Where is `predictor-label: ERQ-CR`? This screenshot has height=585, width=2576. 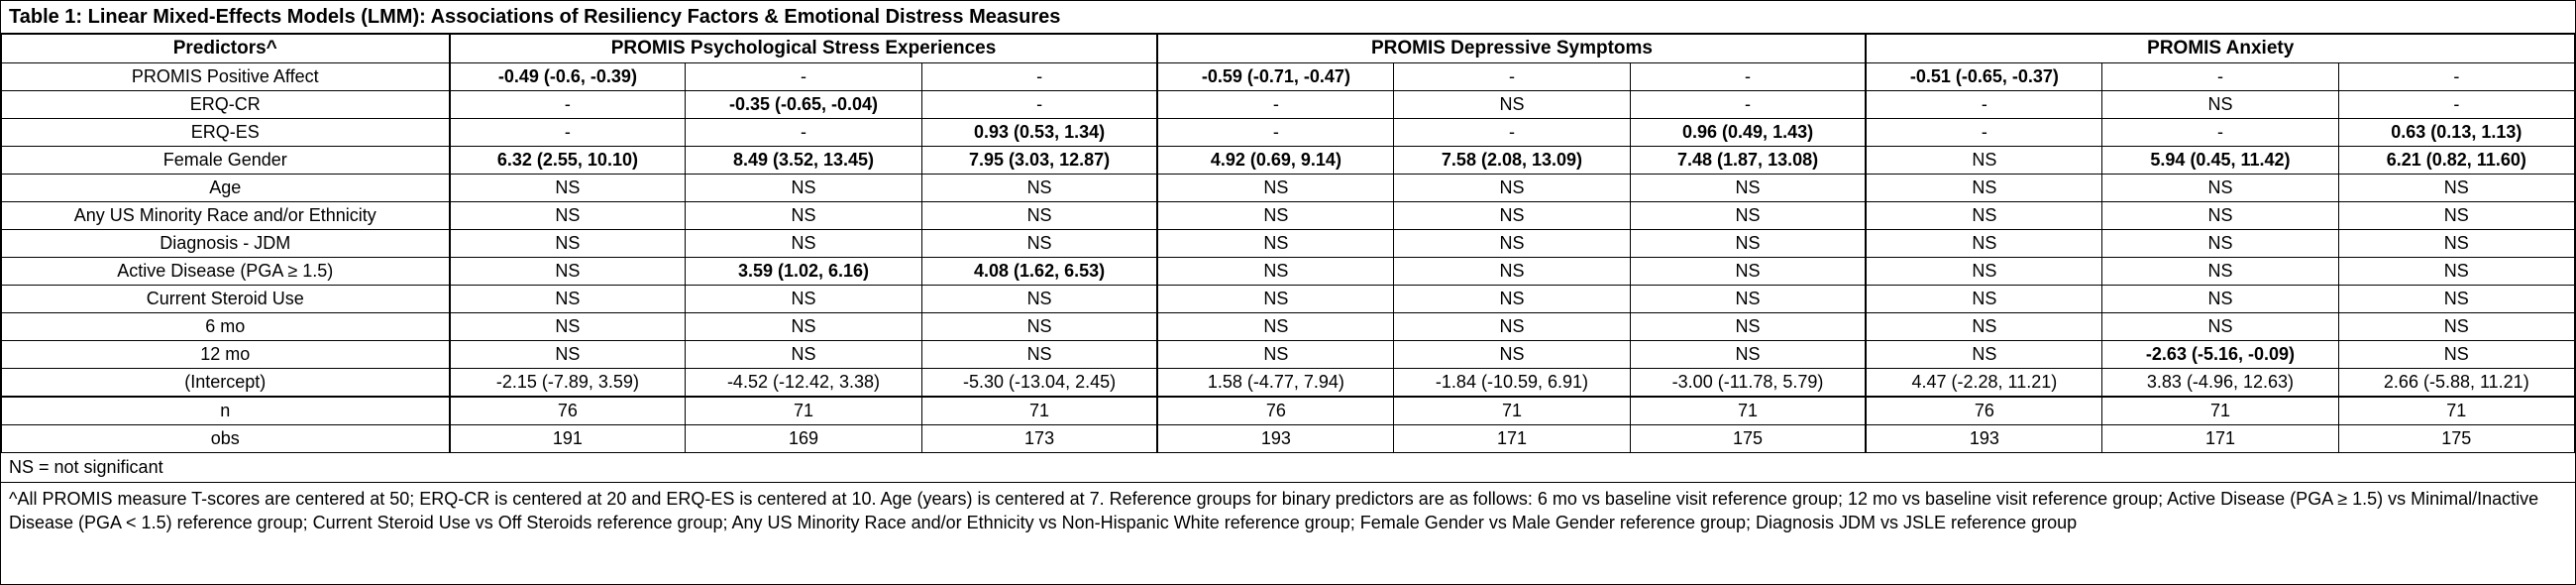
predictor-label: ERQ-CR is located at coordinates (226, 104).